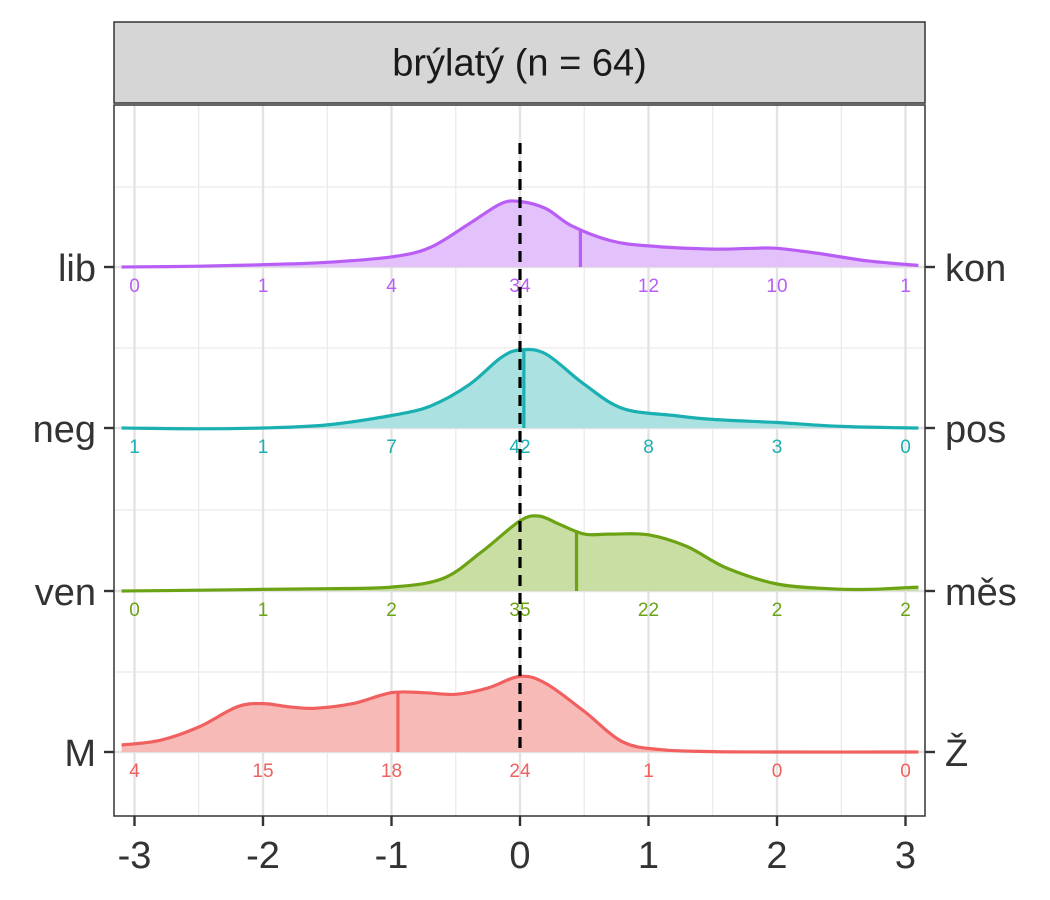 The height and width of the screenshot is (900, 1050). Describe the element at coordinates (391, 447) in the screenshot. I see `count-label: 7` at that location.